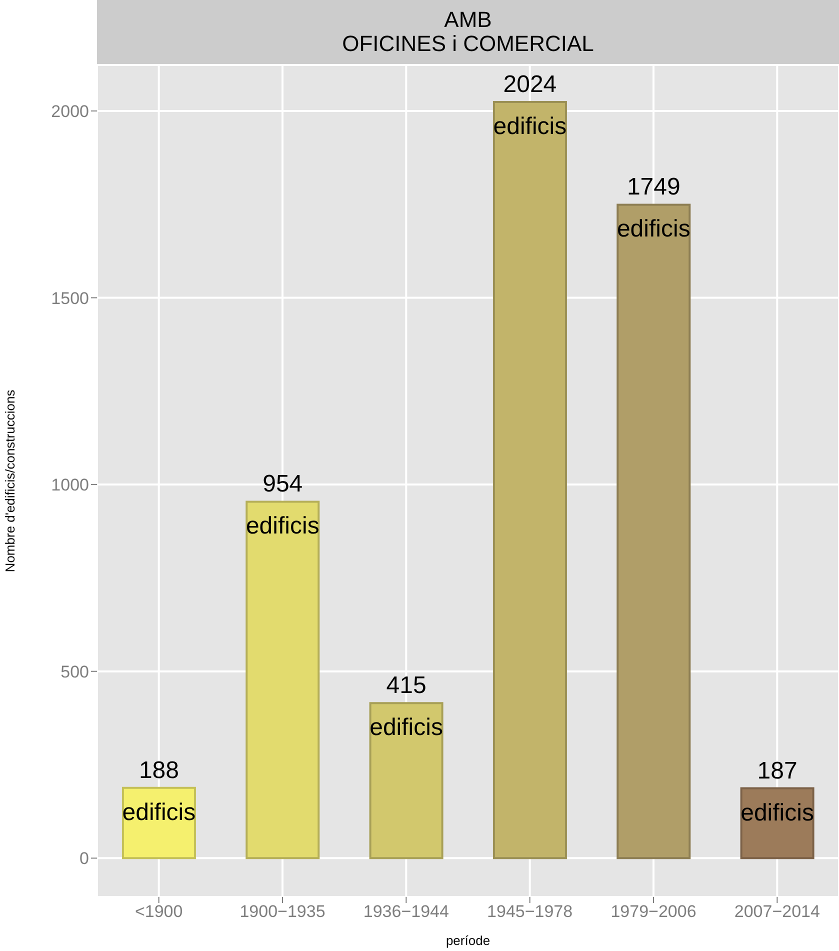 Image resolution: width=839 pixels, height=951 pixels. Describe the element at coordinates (283, 912) in the screenshot. I see `x-tick-label: 1900−1935` at that location.